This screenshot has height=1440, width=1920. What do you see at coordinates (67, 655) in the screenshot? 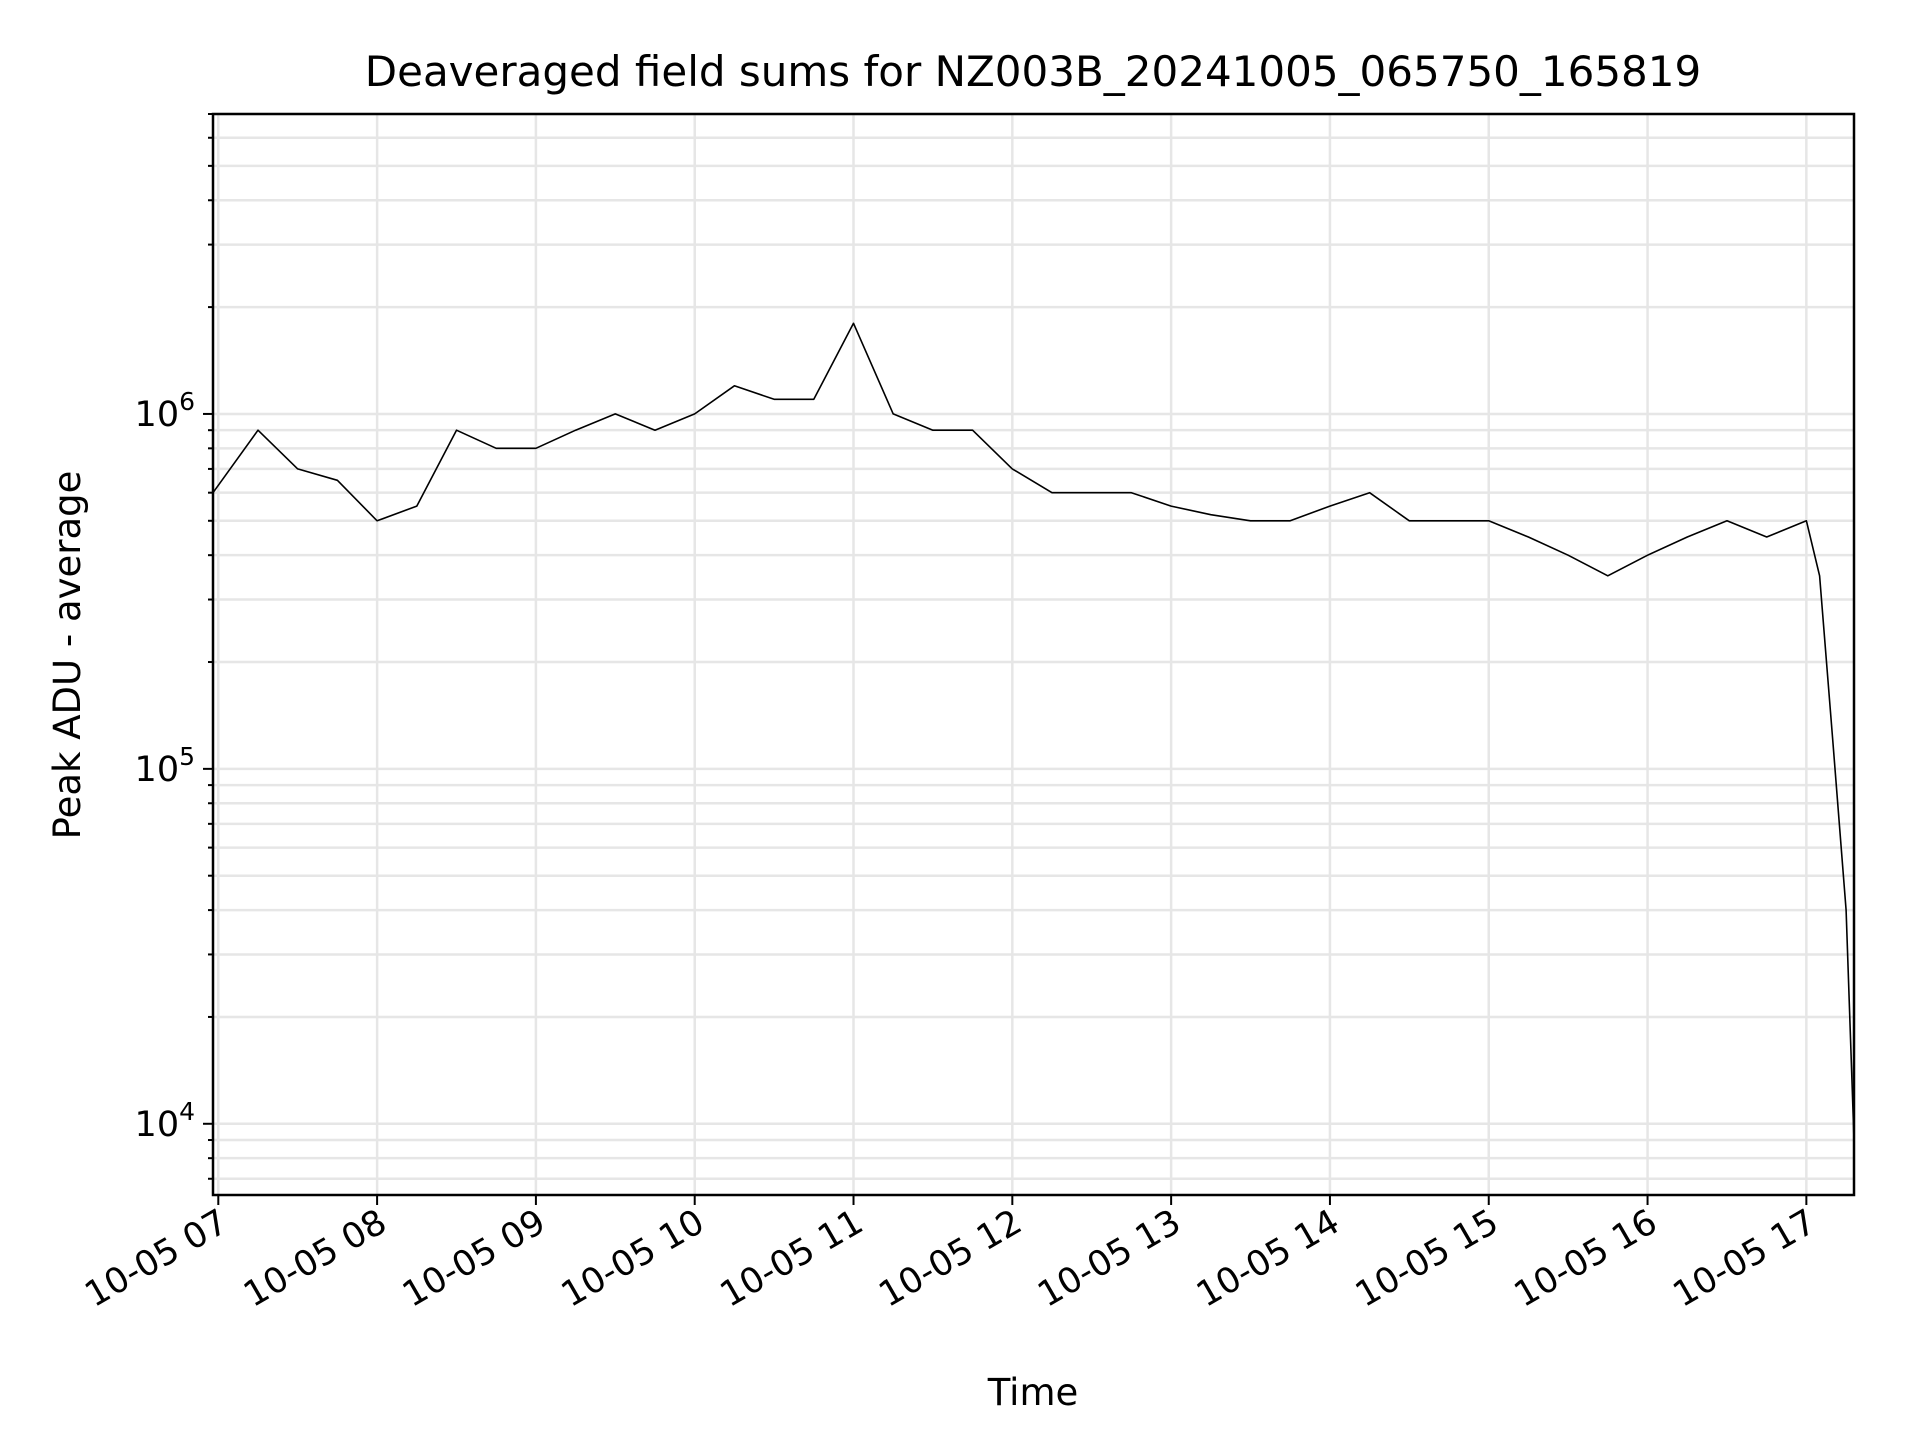
I see `y-axis-label: Peak ADU - average` at bounding box center [67, 655].